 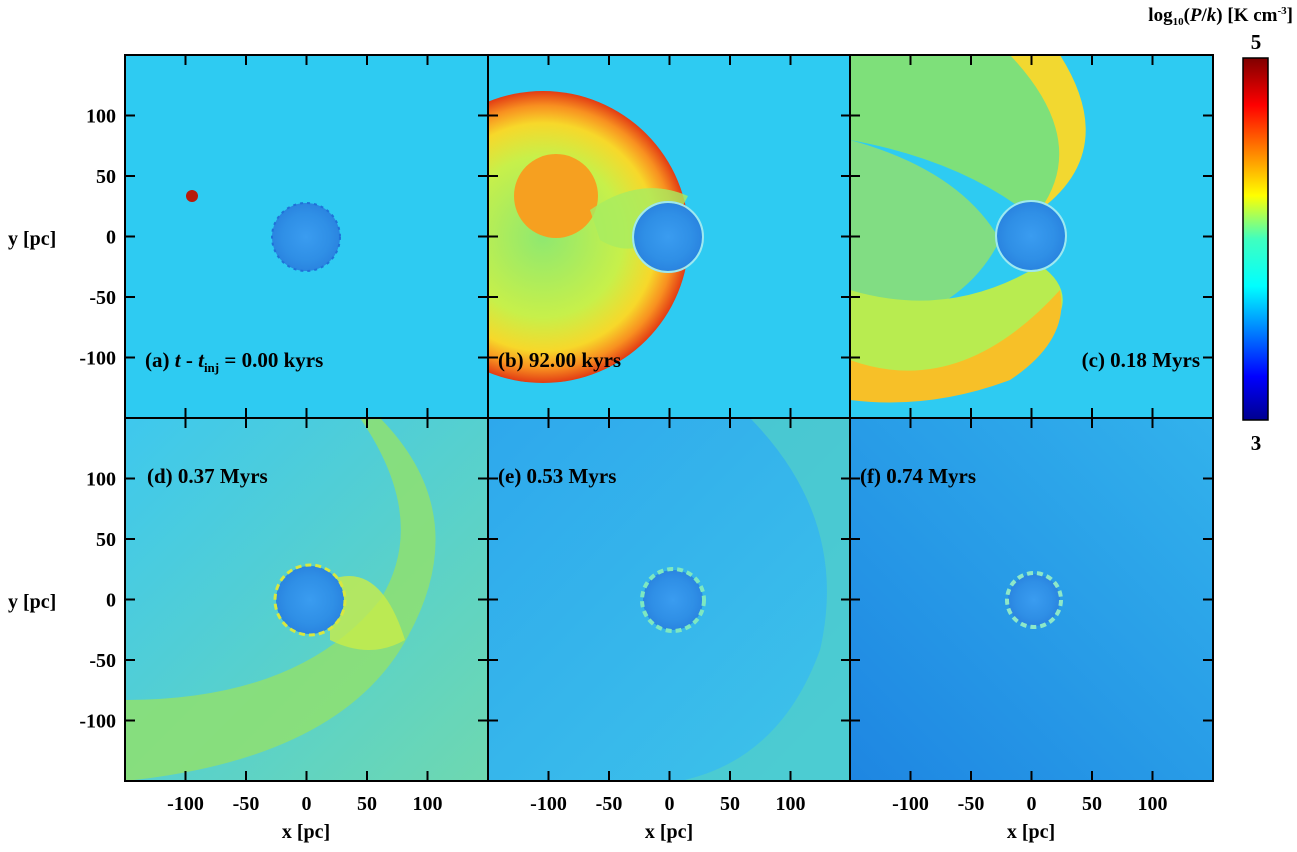 What do you see at coordinates (1141, 360) in the screenshot?
I see `panel-c-label: (c) 0.18 Myrs` at bounding box center [1141, 360].